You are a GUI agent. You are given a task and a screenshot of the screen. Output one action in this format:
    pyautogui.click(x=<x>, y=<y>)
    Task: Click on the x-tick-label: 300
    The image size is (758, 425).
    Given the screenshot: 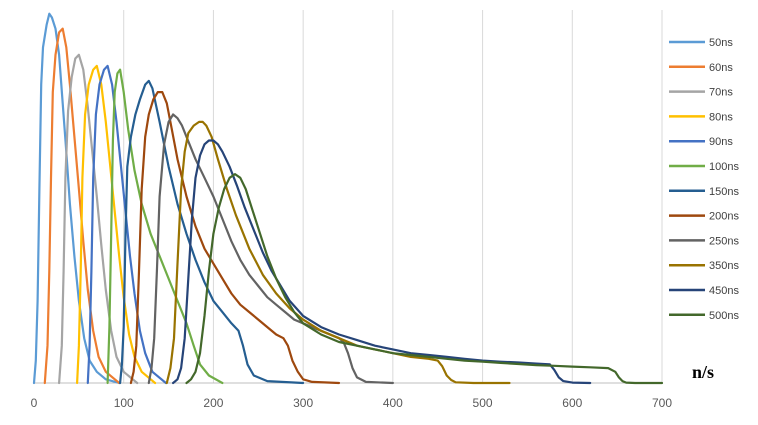 What is the action you would take?
    pyautogui.click(x=303, y=403)
    